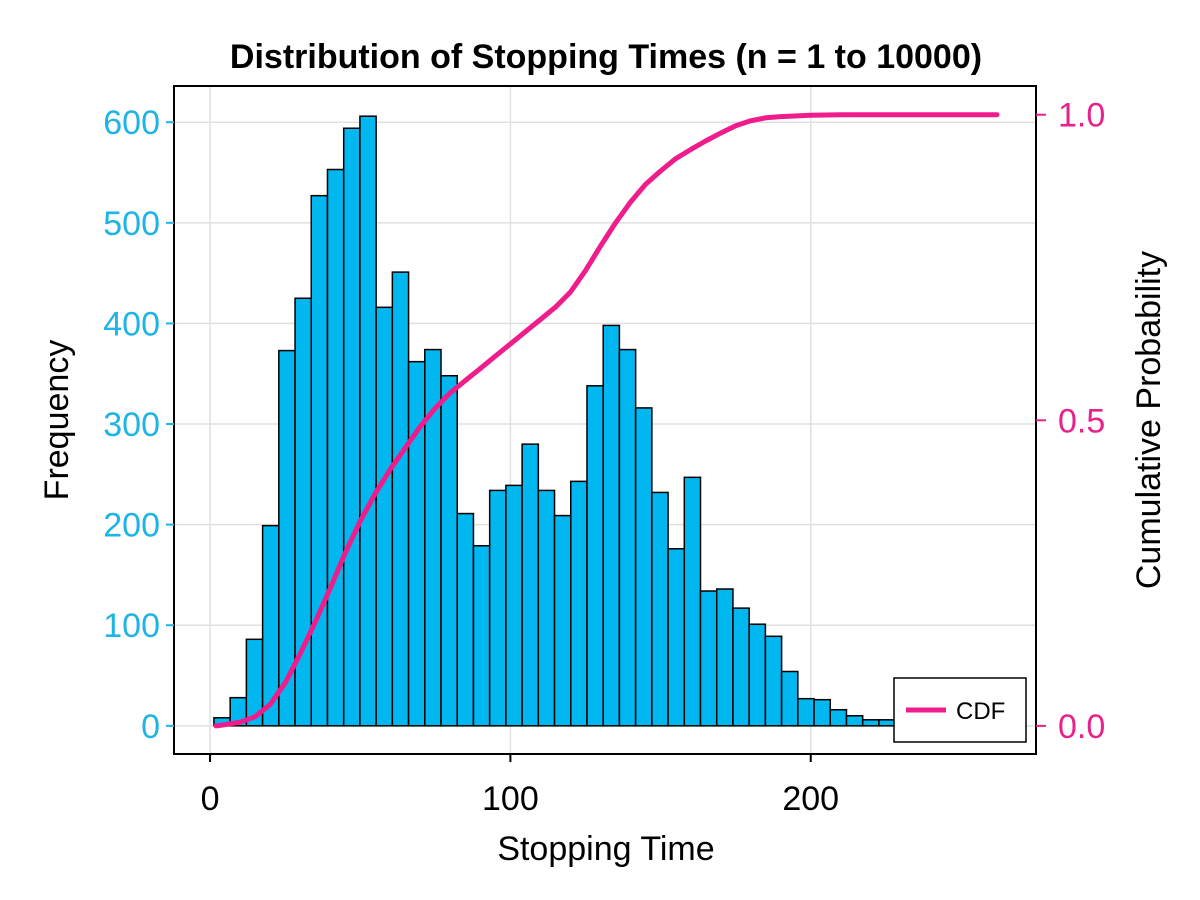 Image resolution: width=1200 pixels, height=900 pixels. What do you see at coordinates (605, 849) in the screenshot?
I see `x-axis-label: Stopping Time` at bounding box center [605, 849].